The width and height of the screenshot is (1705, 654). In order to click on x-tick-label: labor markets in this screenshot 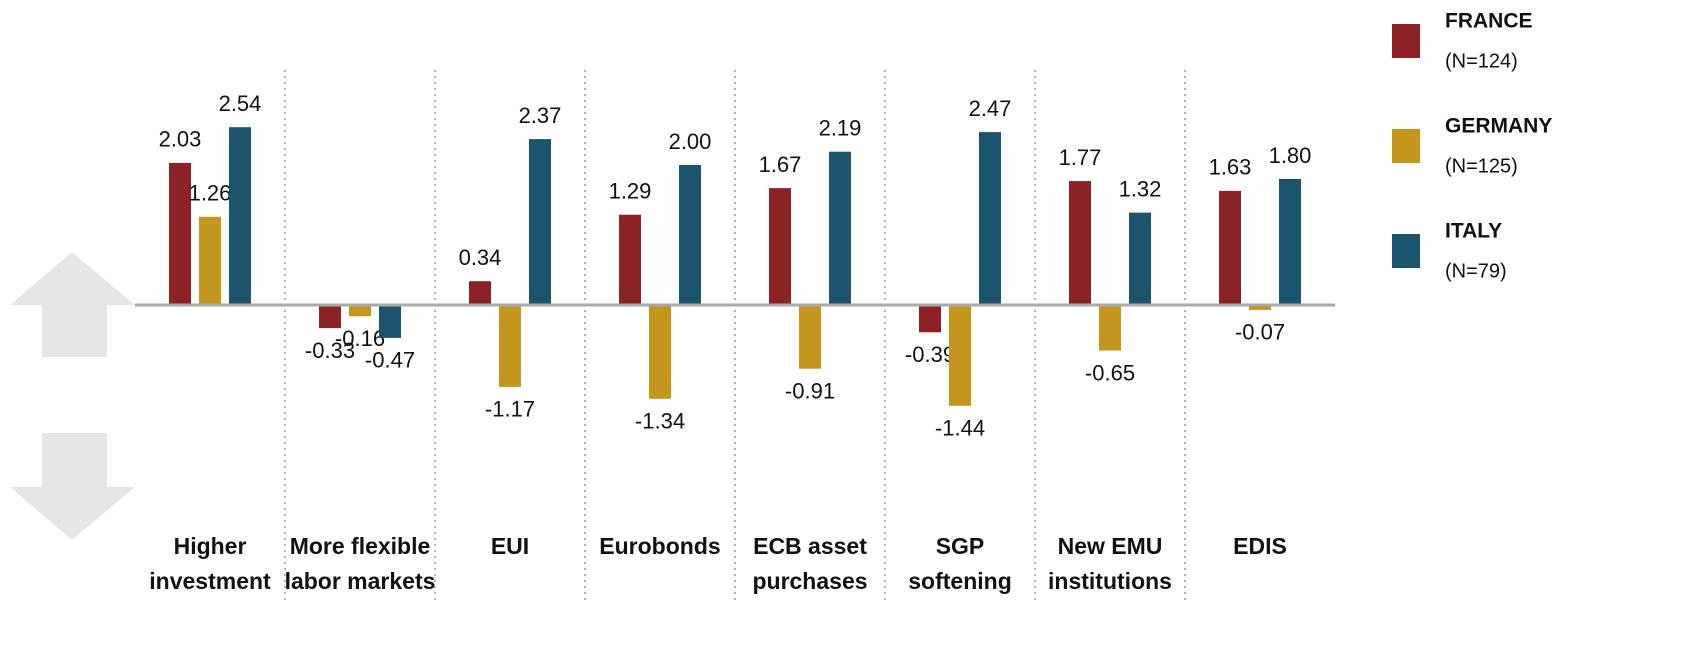, I will do `click(360, 581)`.